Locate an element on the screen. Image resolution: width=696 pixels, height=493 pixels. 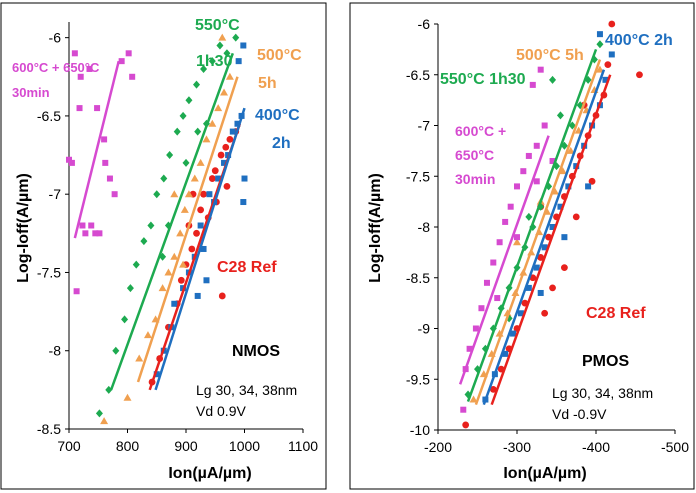
pmos-series-2-fit-line is located at coordinates (538, 232).